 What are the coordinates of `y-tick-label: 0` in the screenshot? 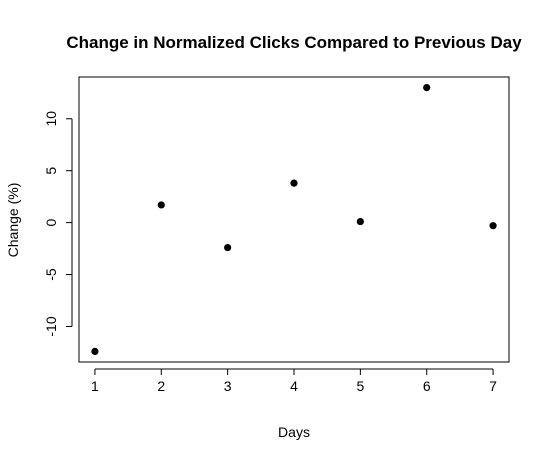 It's located at (51, 223).